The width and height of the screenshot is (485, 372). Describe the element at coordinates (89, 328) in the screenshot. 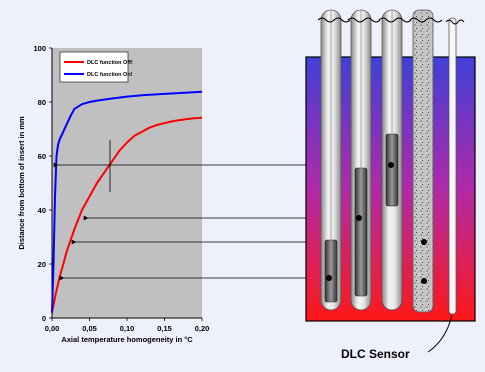

I see `x-tick-label: 0,05` at that location.